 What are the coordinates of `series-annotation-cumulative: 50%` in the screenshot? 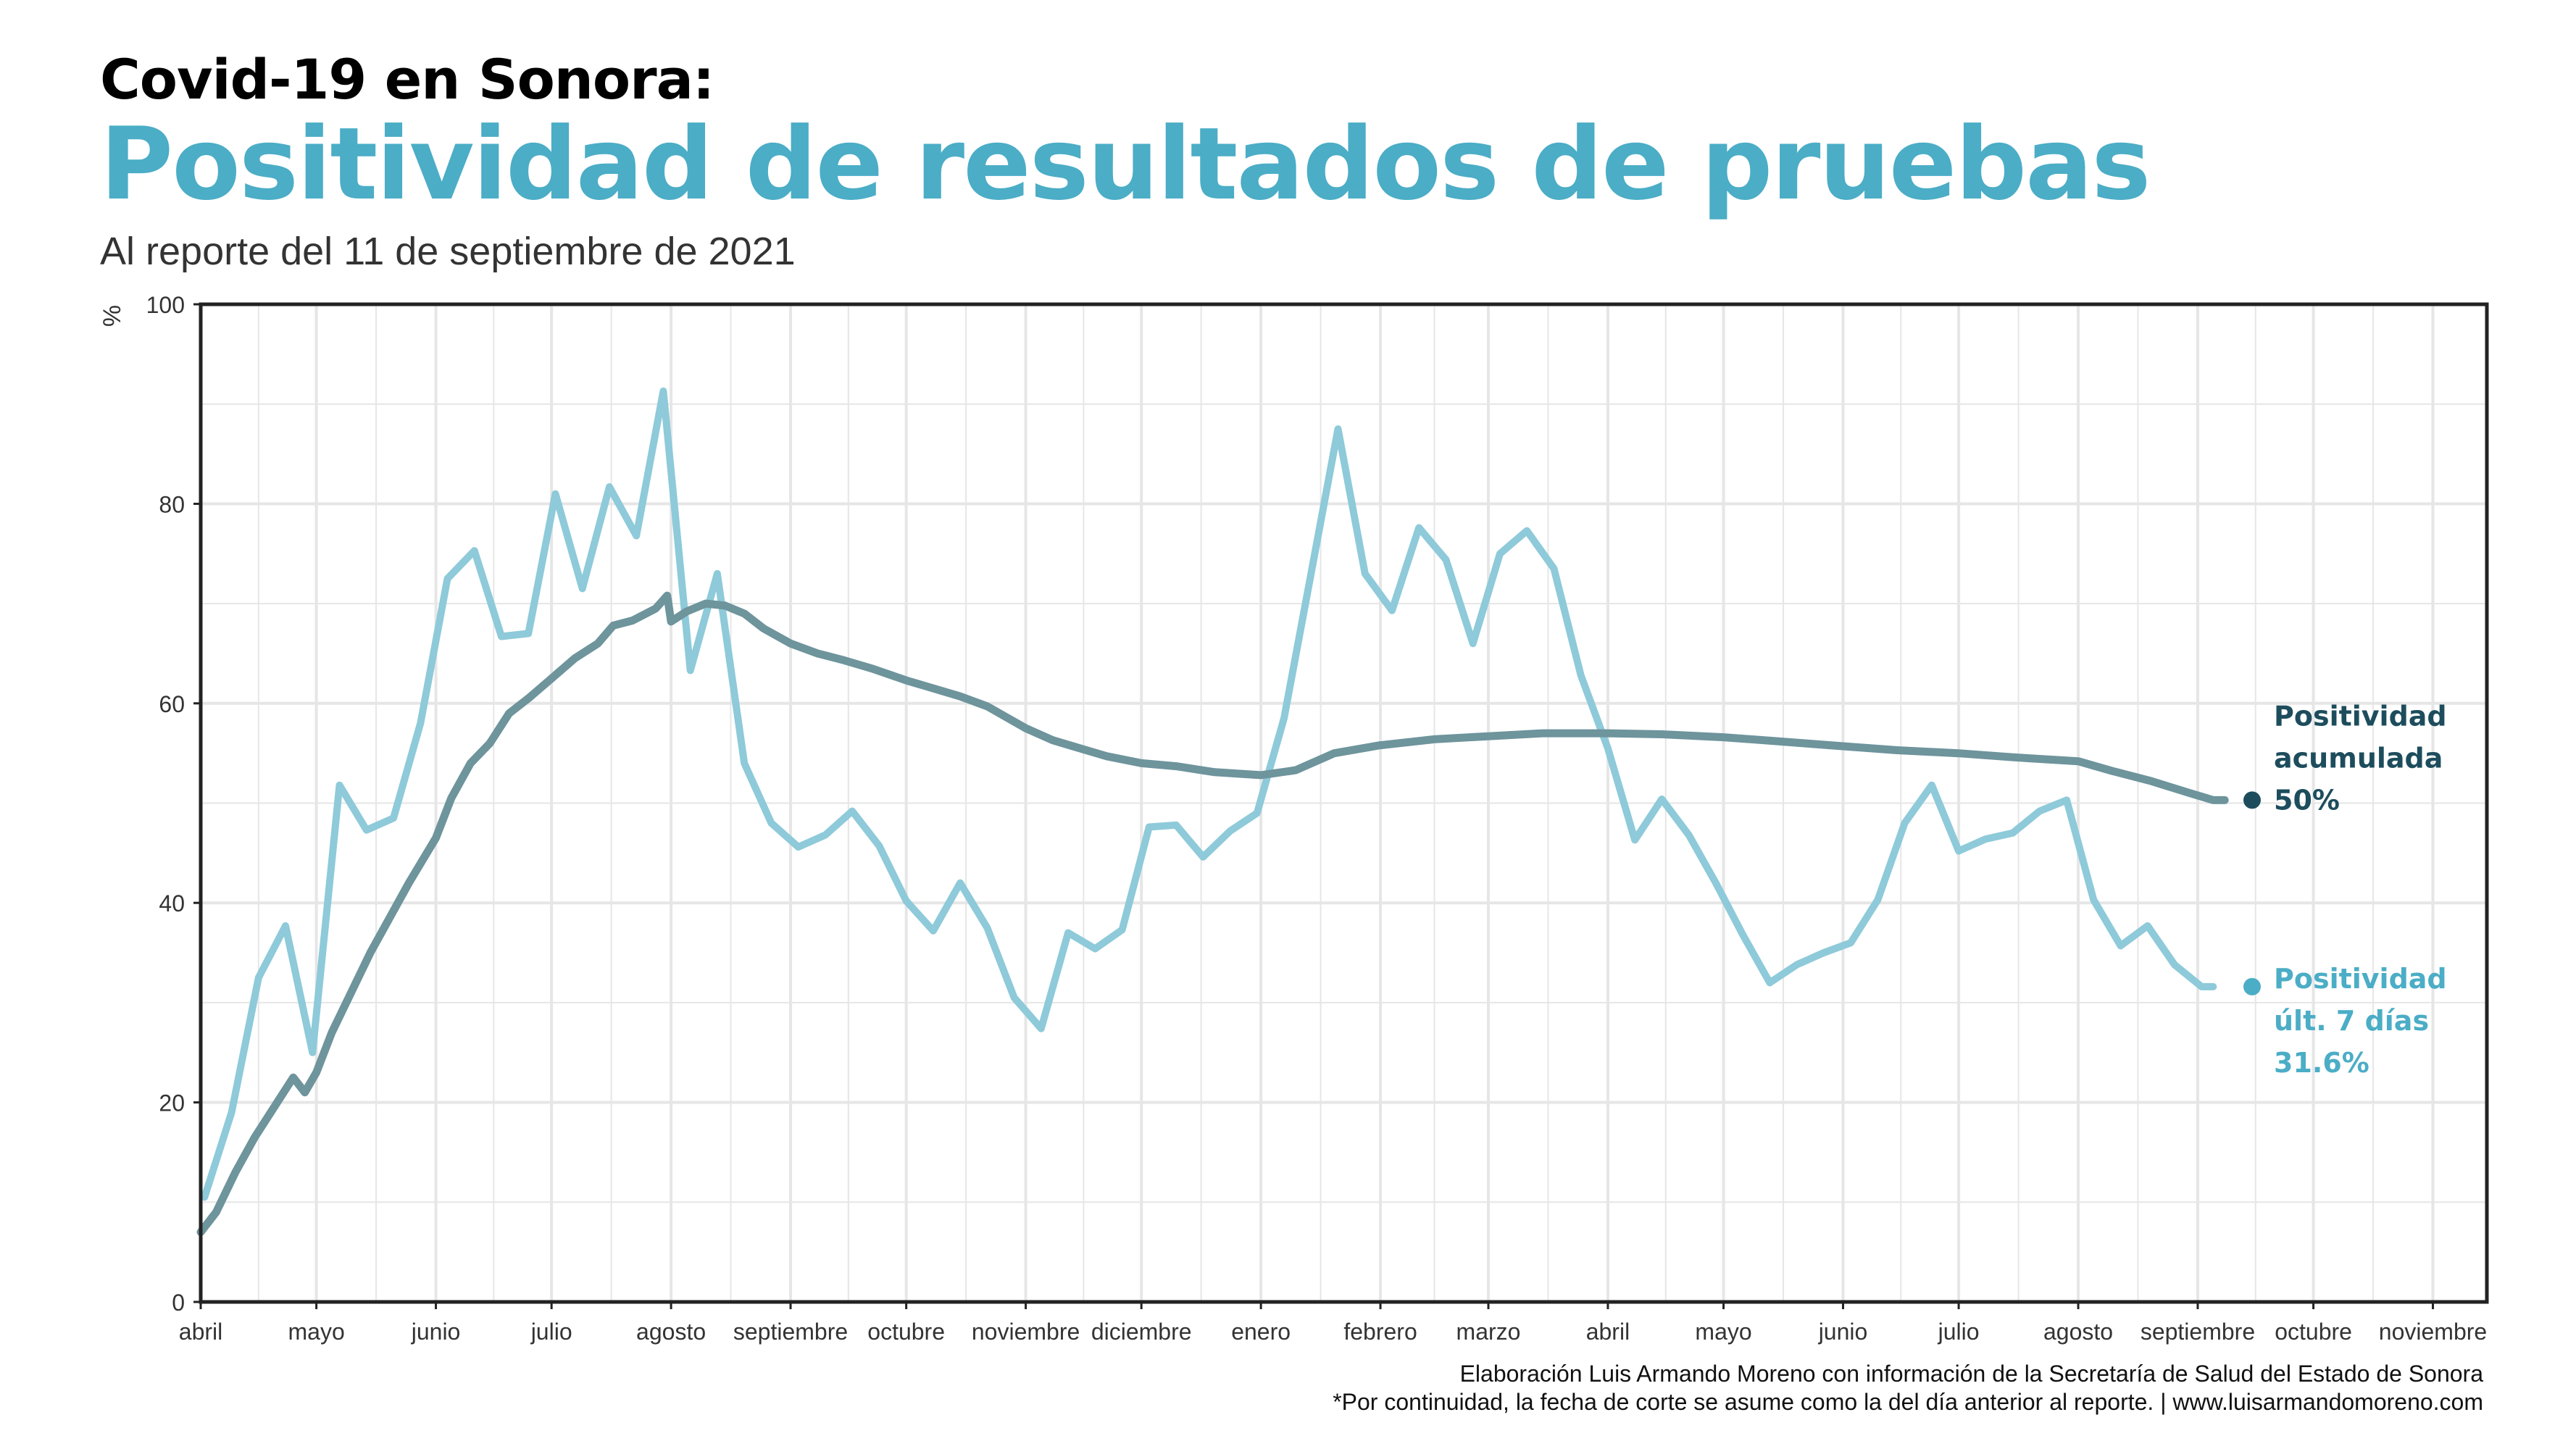 It's located at (2307, 800).